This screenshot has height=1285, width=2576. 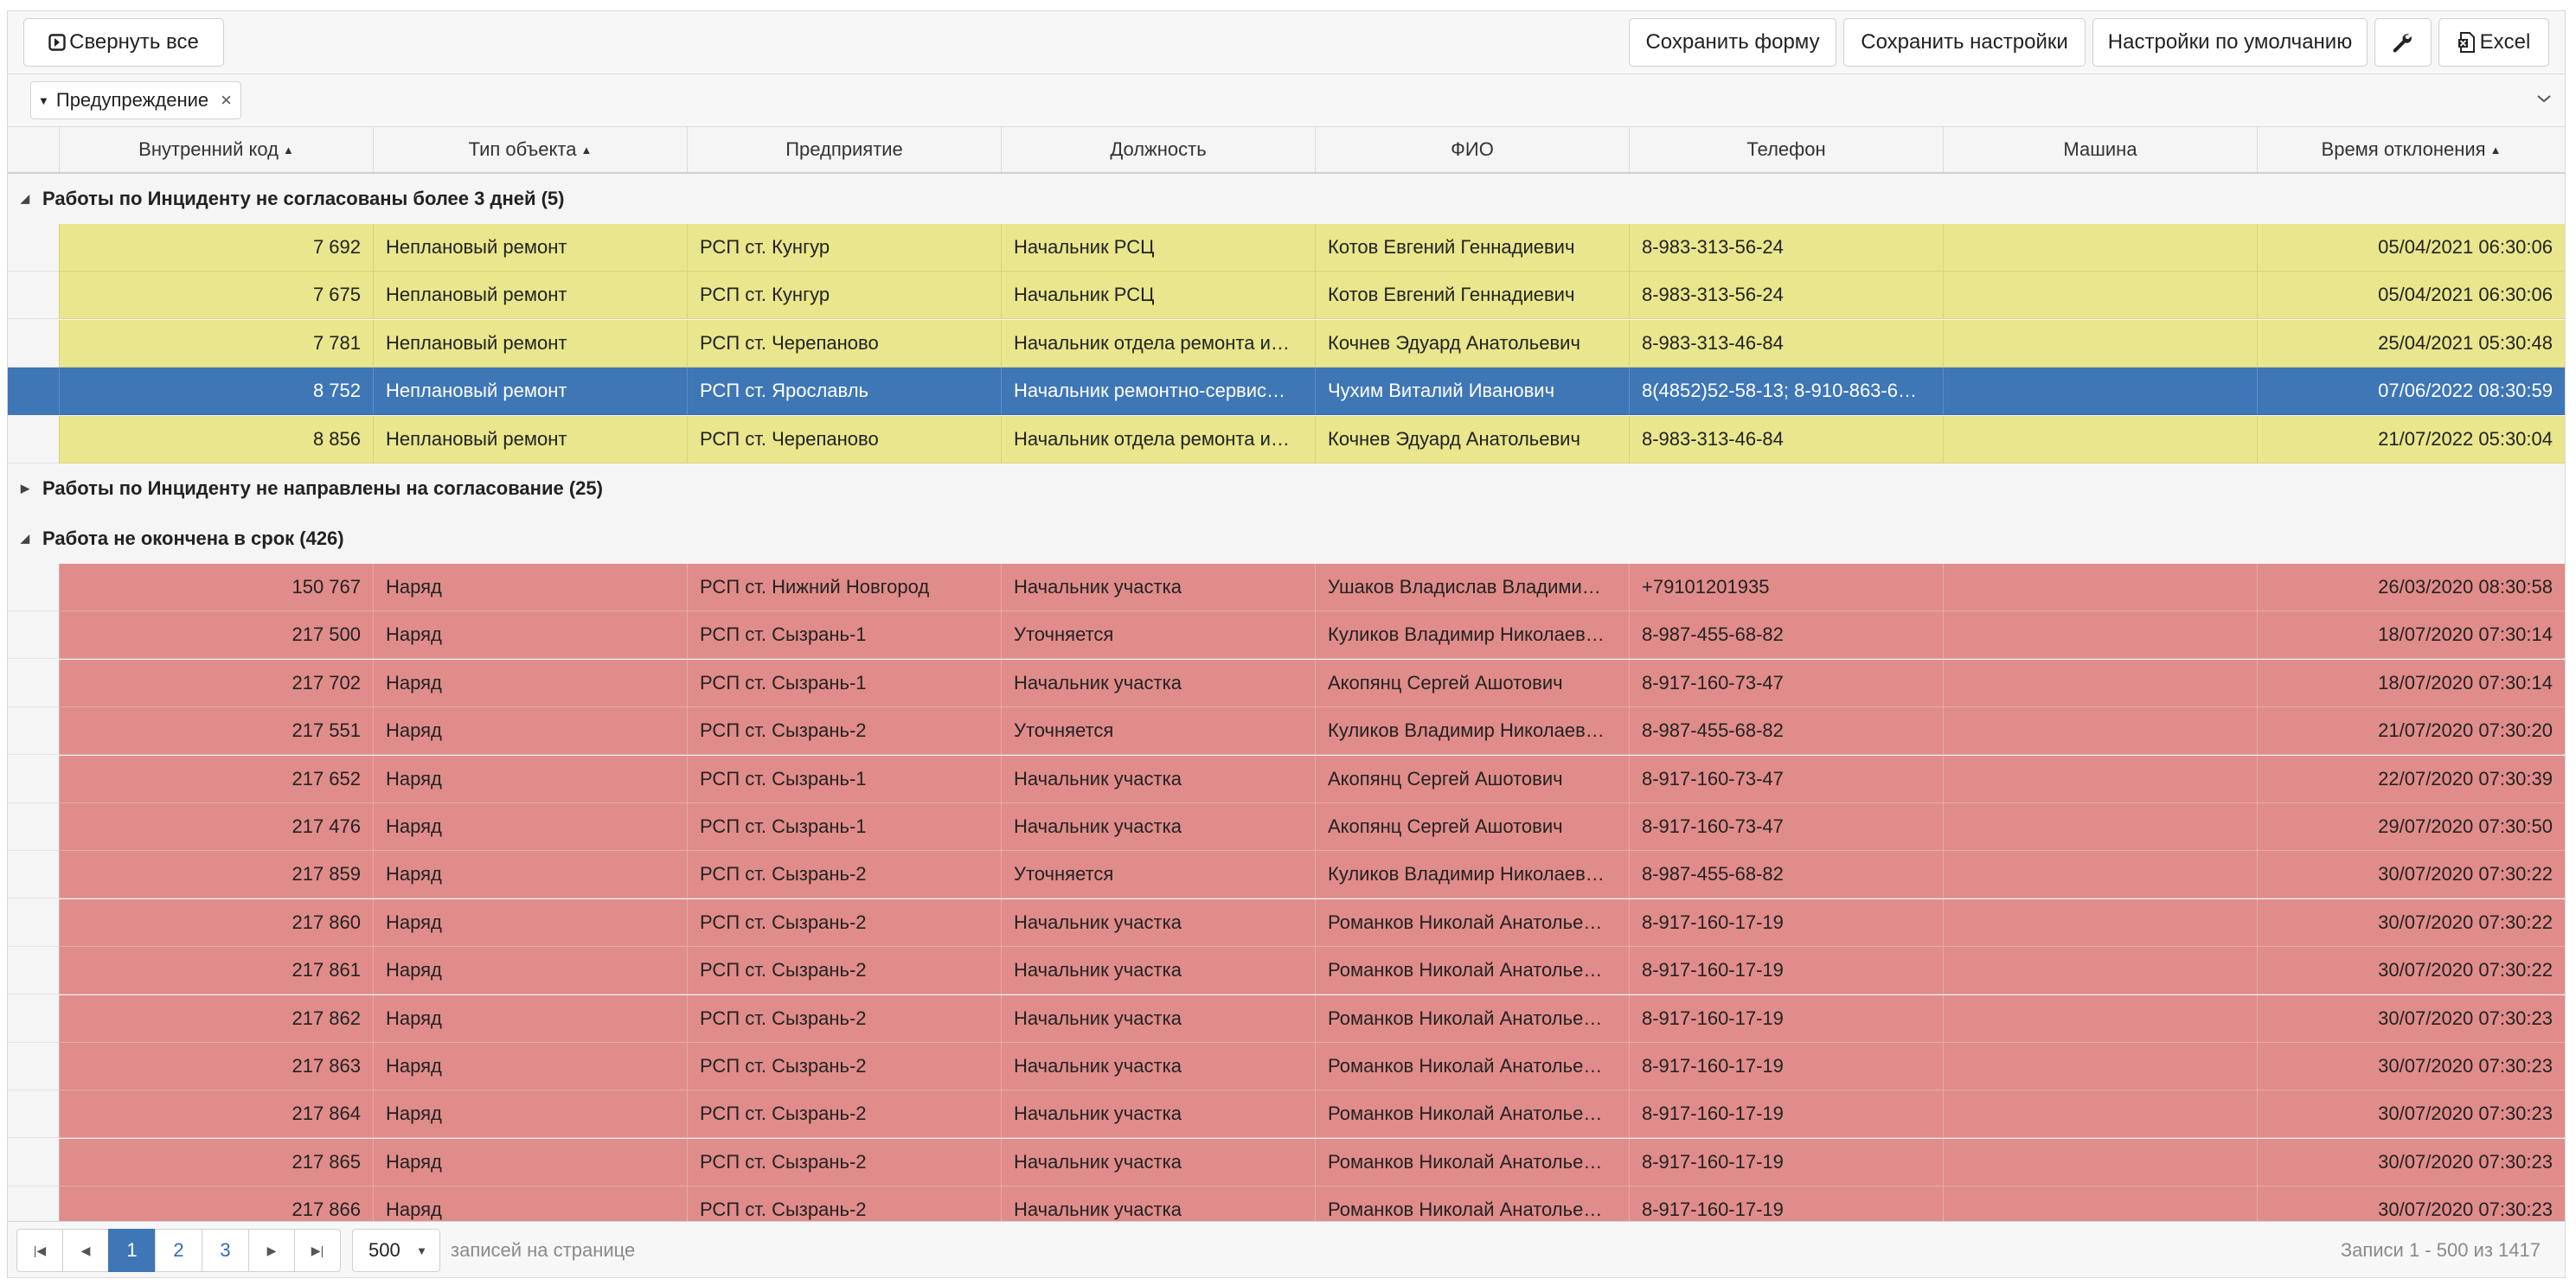 What do you see at coordinates (1158, 248) in the screenshot?
I see `position-cell: Начальник РСЦ` at bounding box center [1158, 248].